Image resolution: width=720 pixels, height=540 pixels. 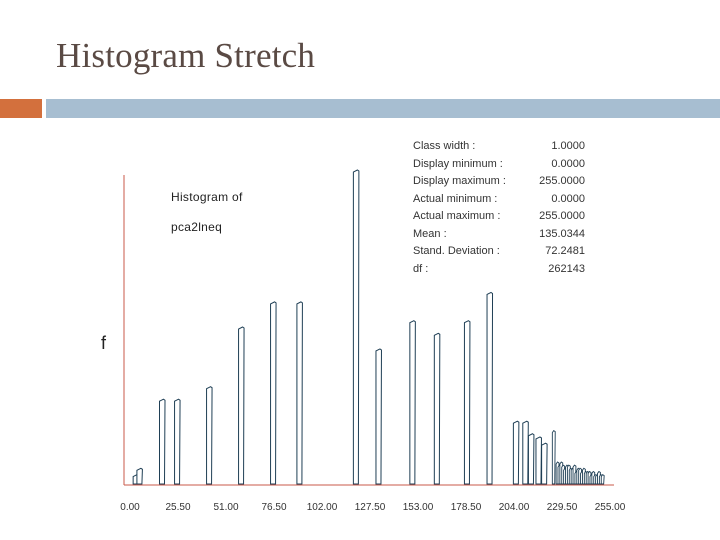 I want to click on stat-label: Display maximum :, so click(x=459, y=181).